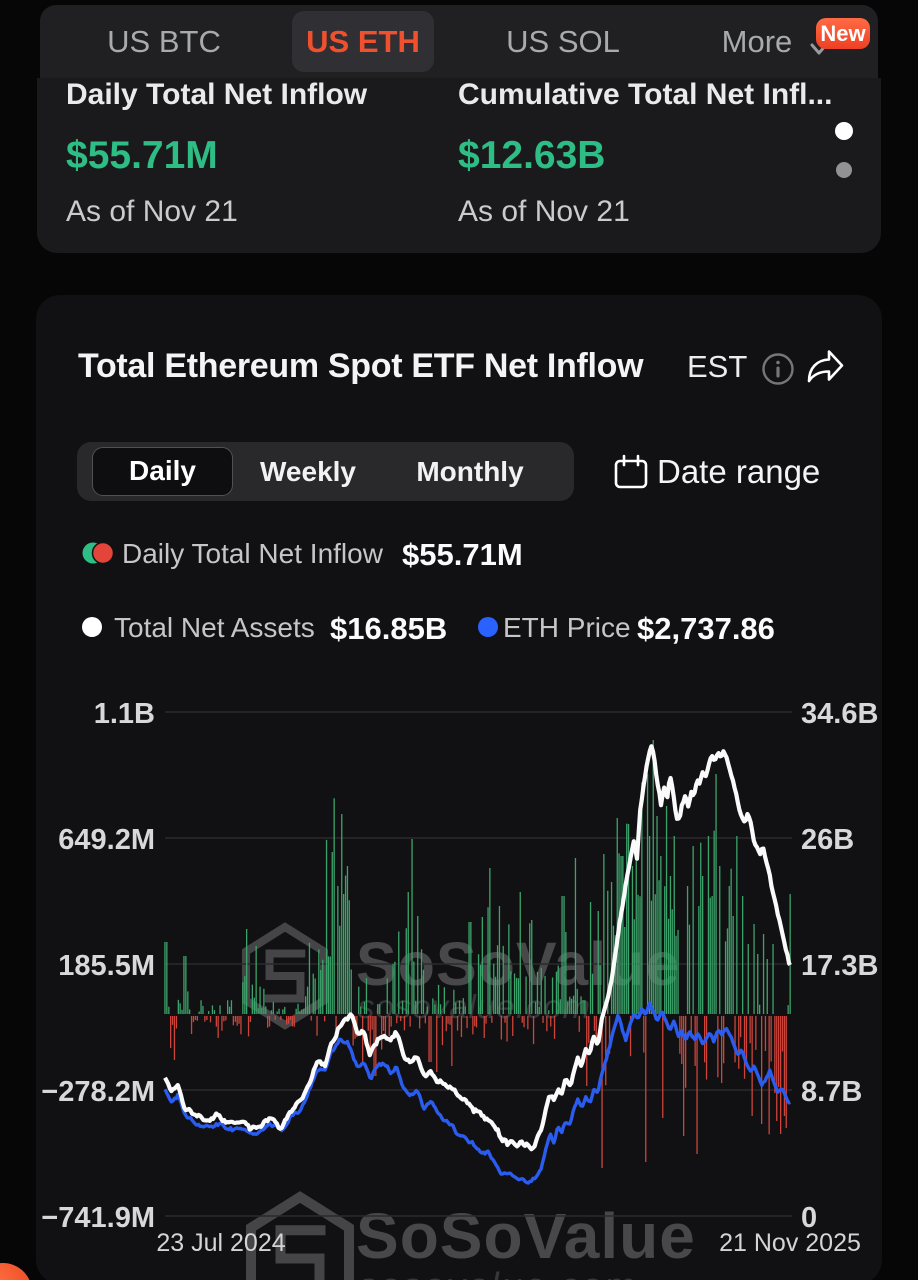  I want to click on svg-text: −278.2M, so click(98, 1092).